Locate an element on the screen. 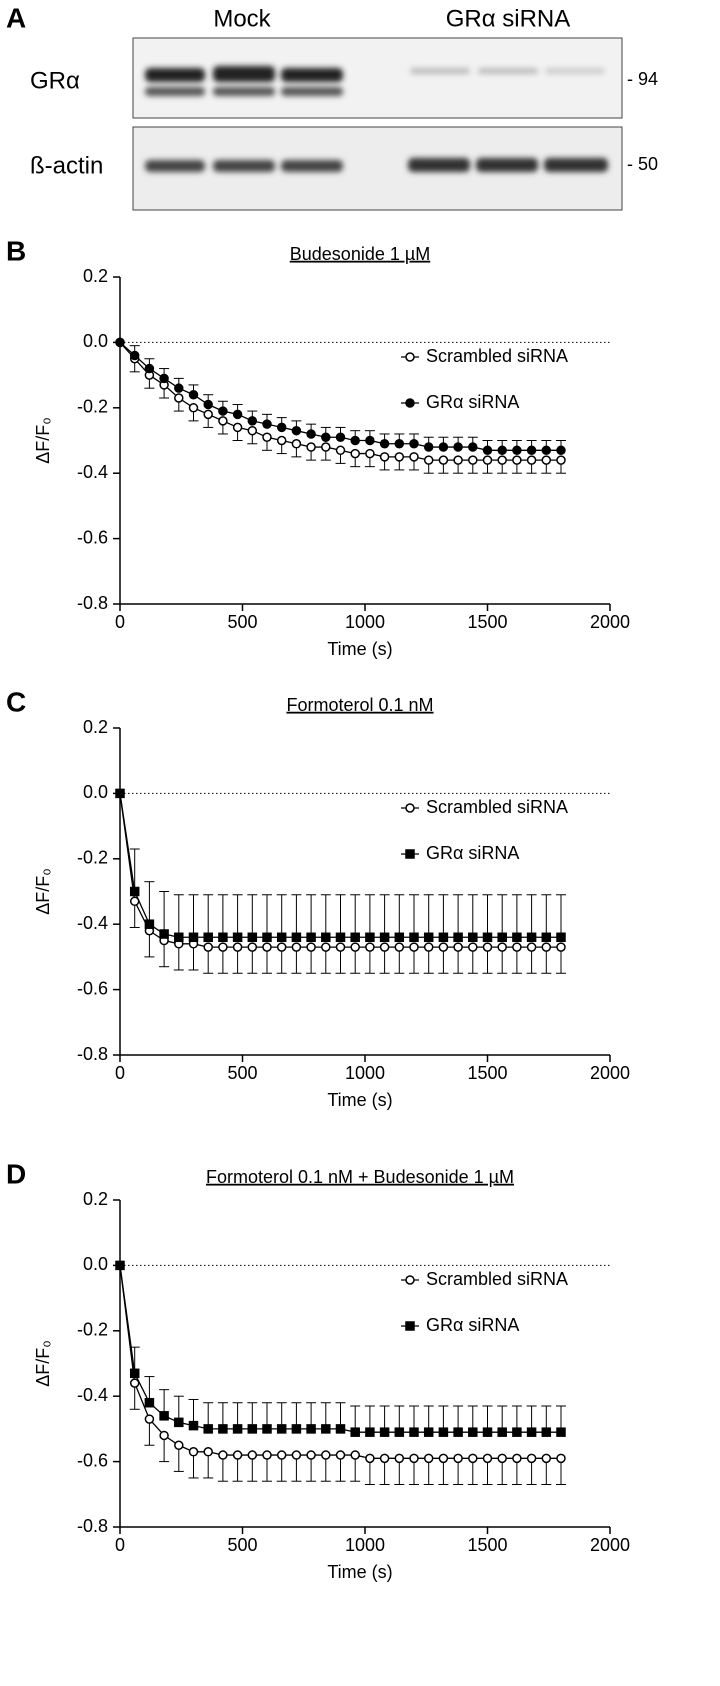 This screenshot has width=720, height=1686. chart-title: Formoterol 0.1 nM is located at coordinates (359, 705).